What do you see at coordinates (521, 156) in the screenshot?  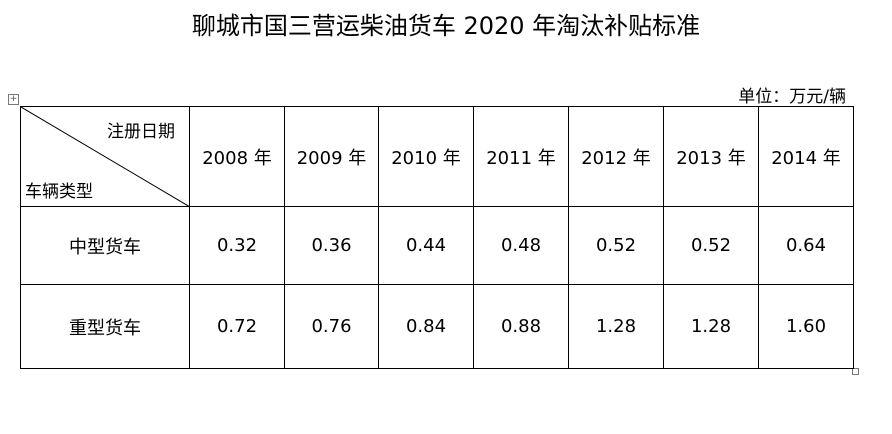 I see `column-header: 2011 年` at bounding box center [521, 156].